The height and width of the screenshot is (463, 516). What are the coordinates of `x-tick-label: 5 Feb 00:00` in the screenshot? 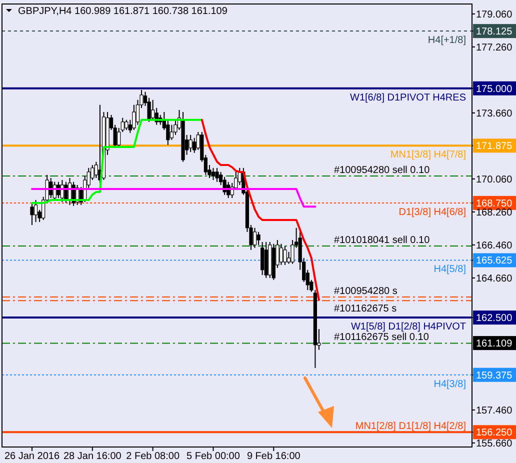 It's located at (213, 456).